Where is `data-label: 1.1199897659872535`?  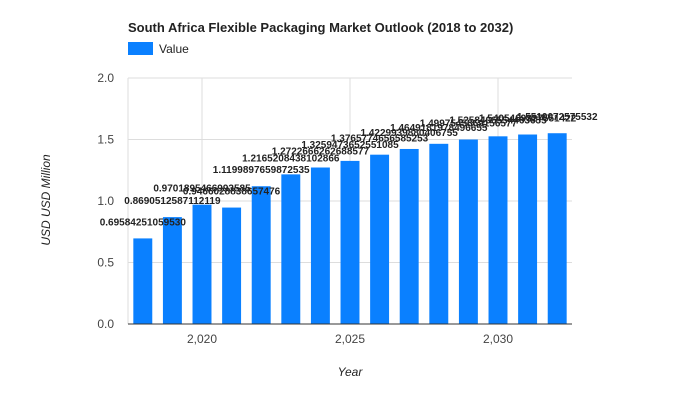
data-label: 1.1199897659872535 is located at coordinates (261, 170).